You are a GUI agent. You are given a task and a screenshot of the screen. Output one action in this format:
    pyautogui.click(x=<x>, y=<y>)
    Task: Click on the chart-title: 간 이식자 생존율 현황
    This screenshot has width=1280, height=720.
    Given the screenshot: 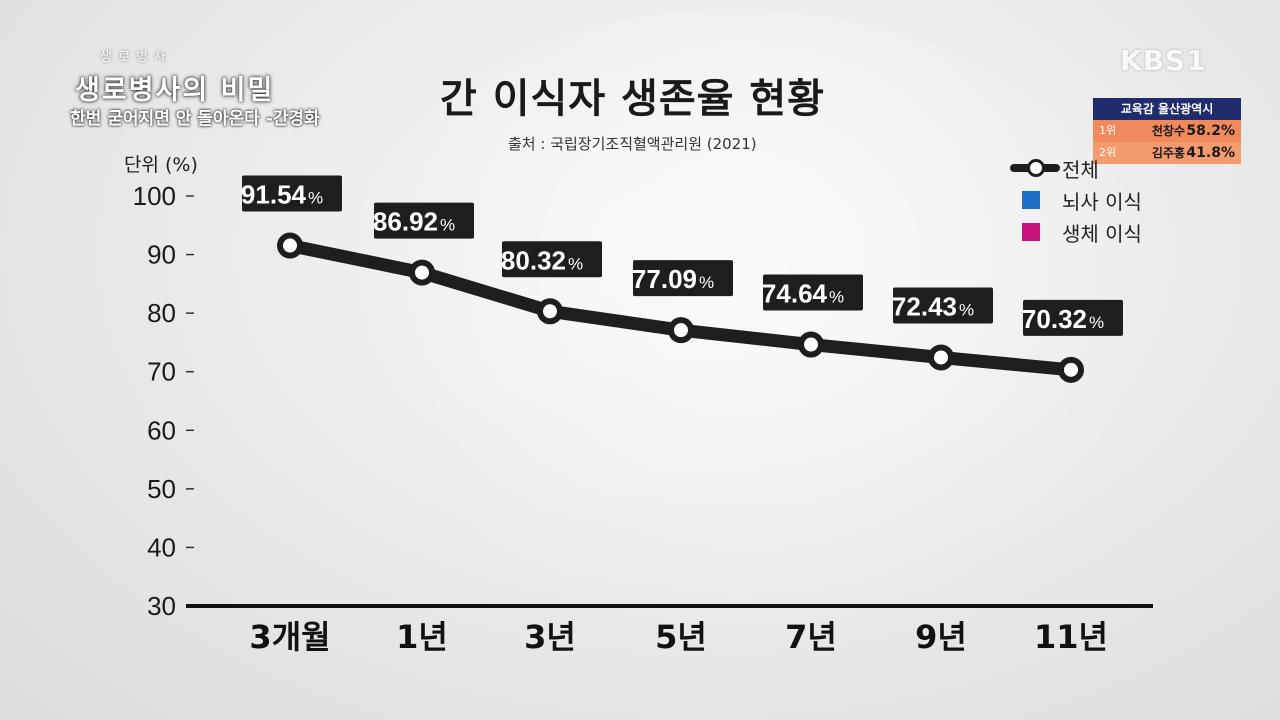 What is the action you would take?
    pyautogui.click(x=632, y=99)
    